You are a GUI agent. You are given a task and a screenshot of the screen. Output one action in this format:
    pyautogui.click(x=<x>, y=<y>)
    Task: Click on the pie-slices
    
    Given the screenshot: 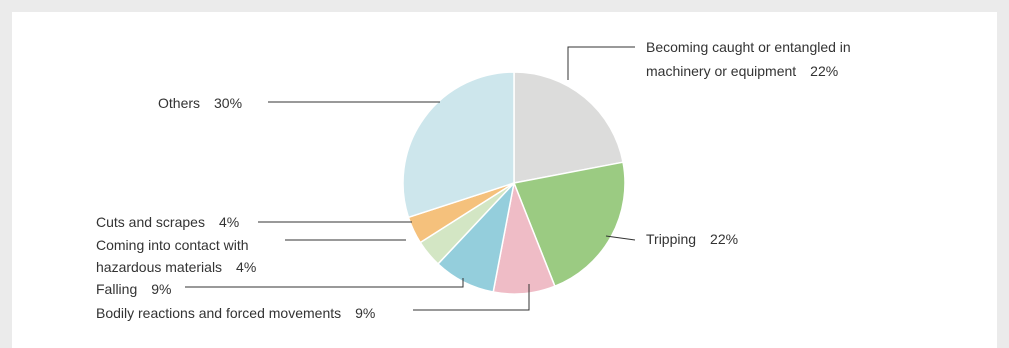 What is the action you would take?
    pyautogui.click(x=514, y=183)
    